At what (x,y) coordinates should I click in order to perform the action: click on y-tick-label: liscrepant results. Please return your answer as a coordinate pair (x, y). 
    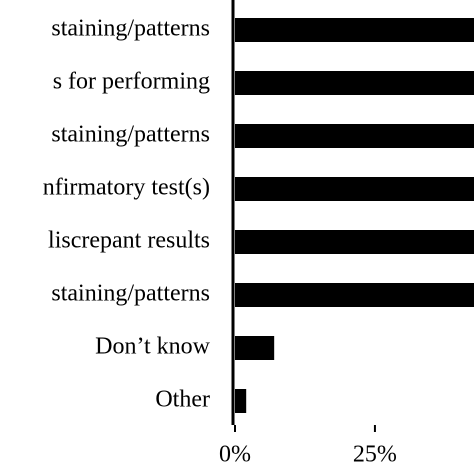
    Looking at the image, I should click on (129, 241).